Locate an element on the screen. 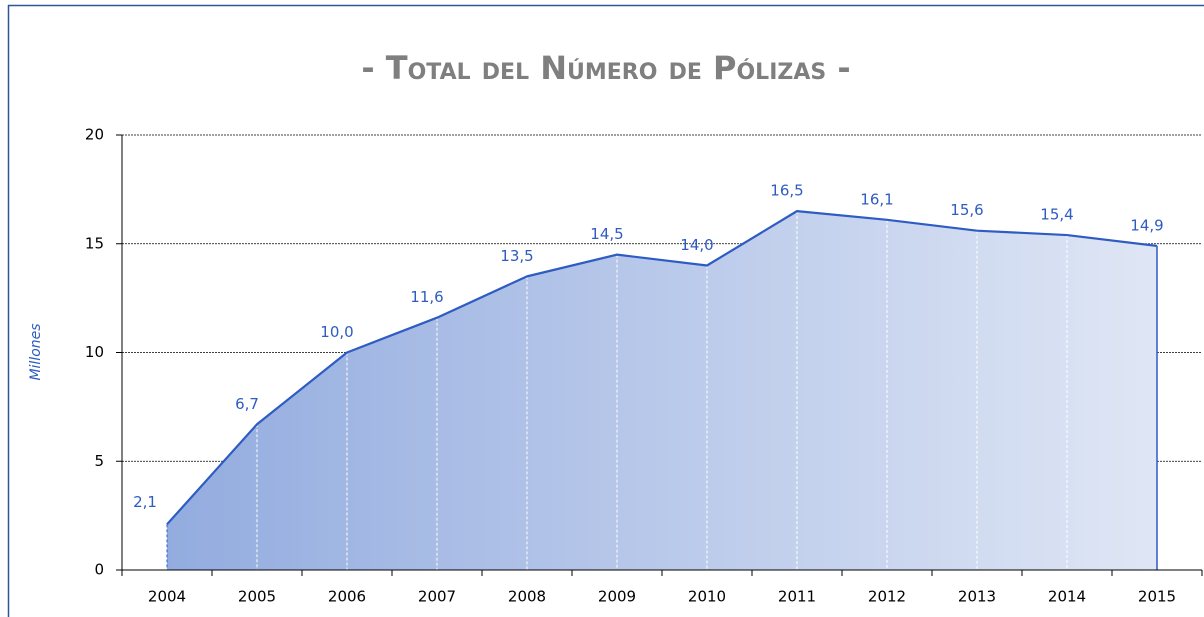  x-tick-label: 2009 is located at coordinates (617, 597).